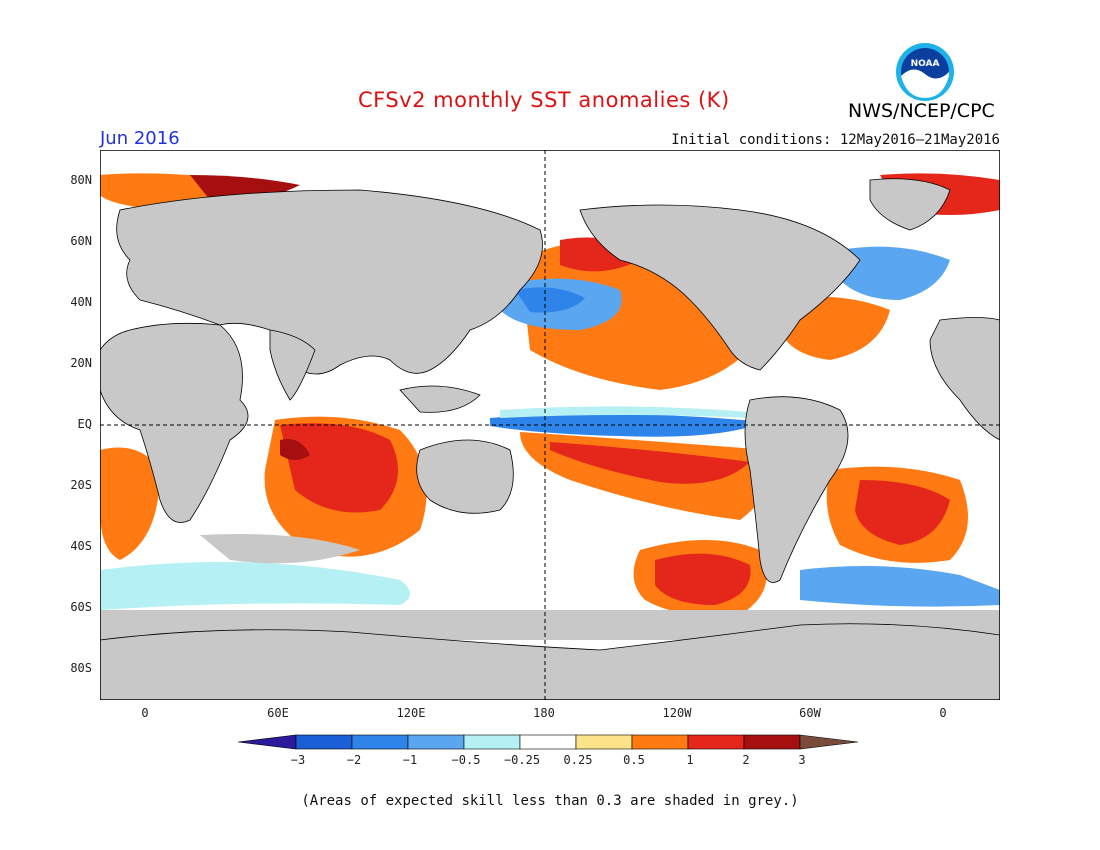 Image resolution: width=1100 pixels, height=850 pixels. I want to click on initial-conditions: Initial conditions: 12May2016–21May2016, so click(835, 140).